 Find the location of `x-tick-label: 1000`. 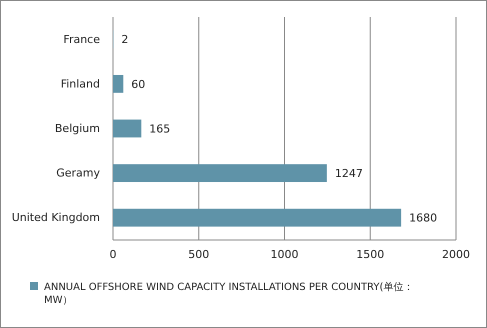

x-tick-label: 1000 is located at coordinates (284, 254).